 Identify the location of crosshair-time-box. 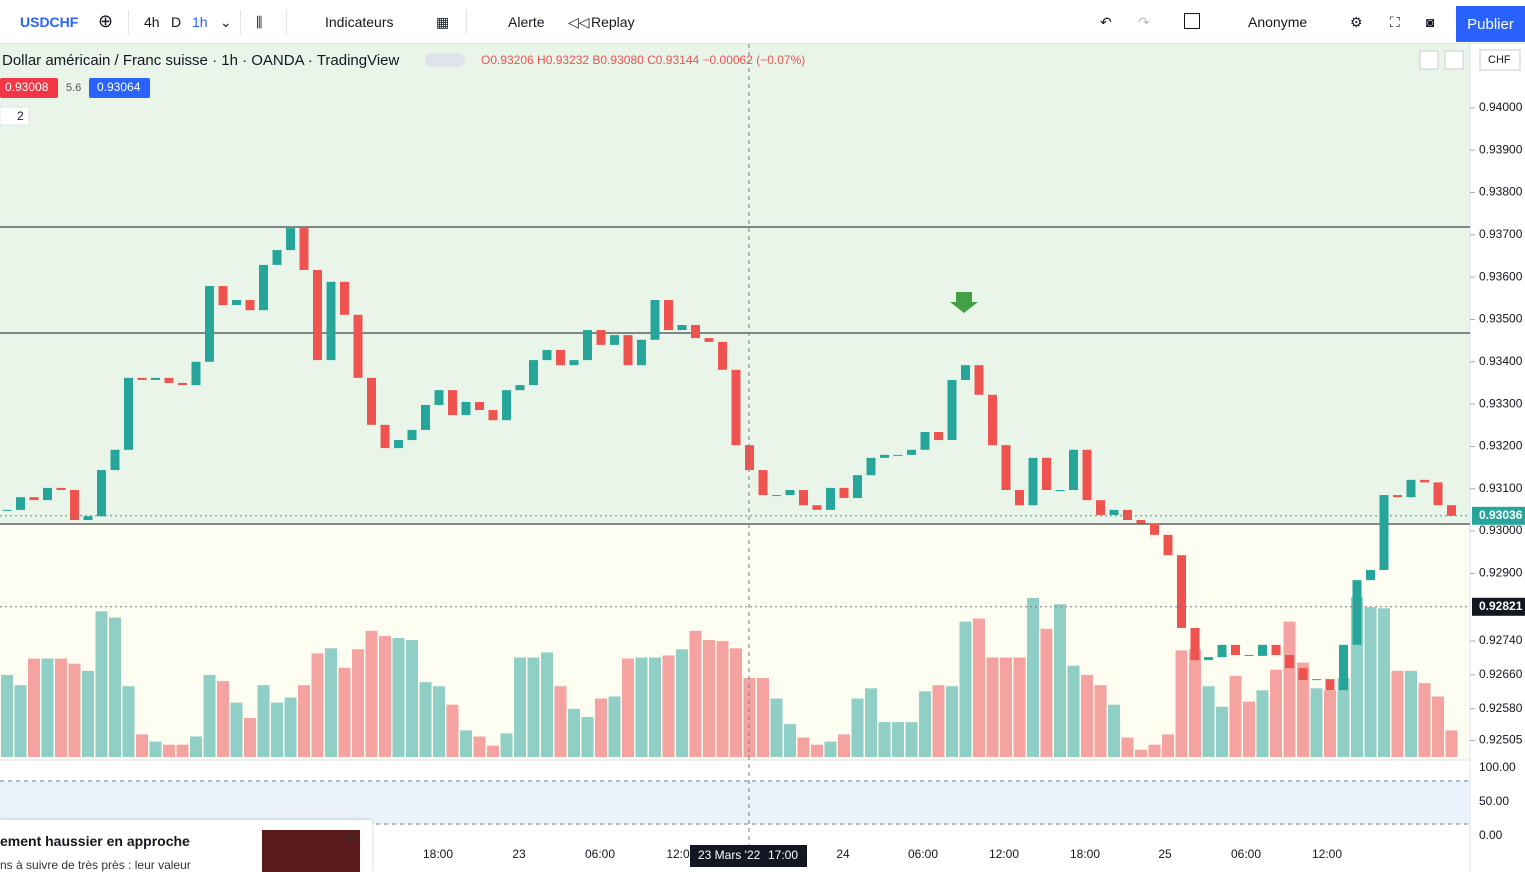
(748, 856).